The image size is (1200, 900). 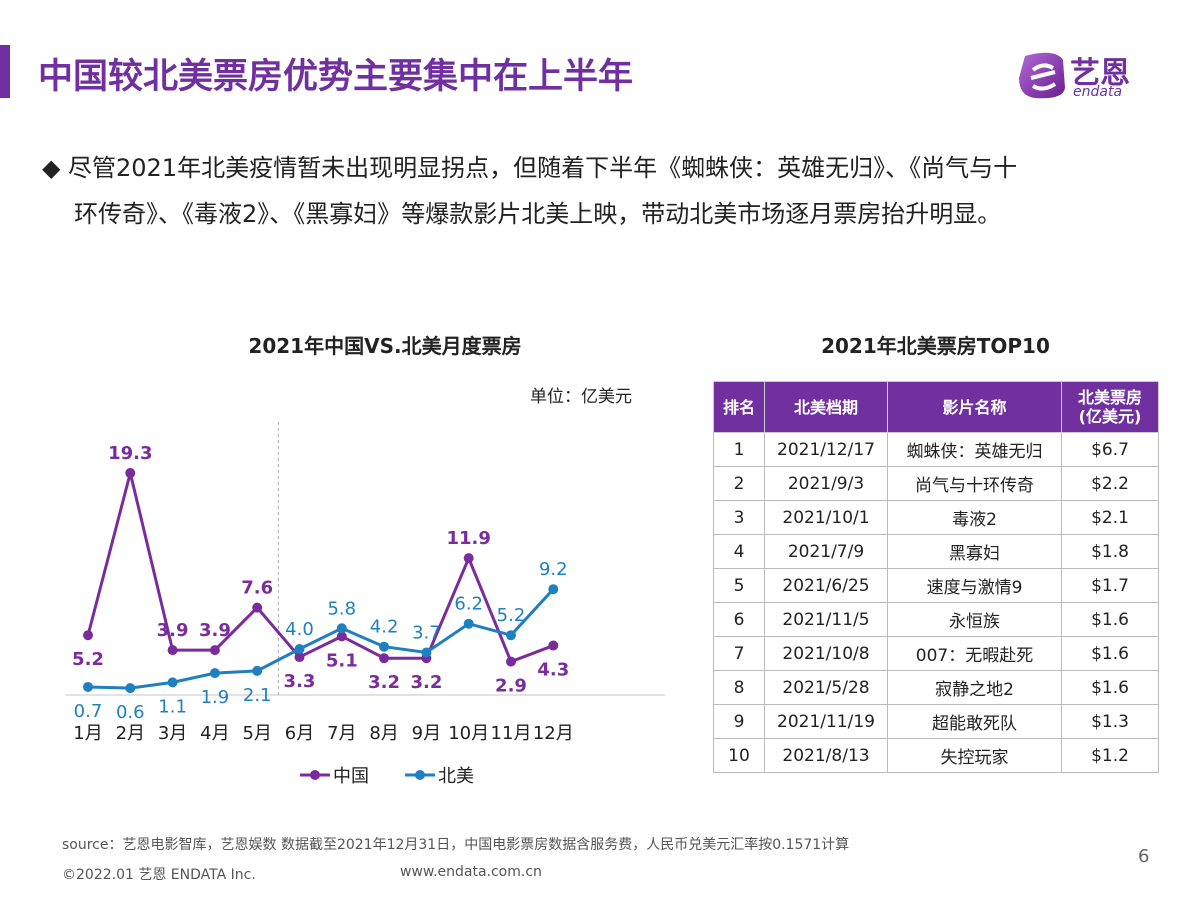 I want to click on x-tick-label: 11月, so click(x=511, y=733).